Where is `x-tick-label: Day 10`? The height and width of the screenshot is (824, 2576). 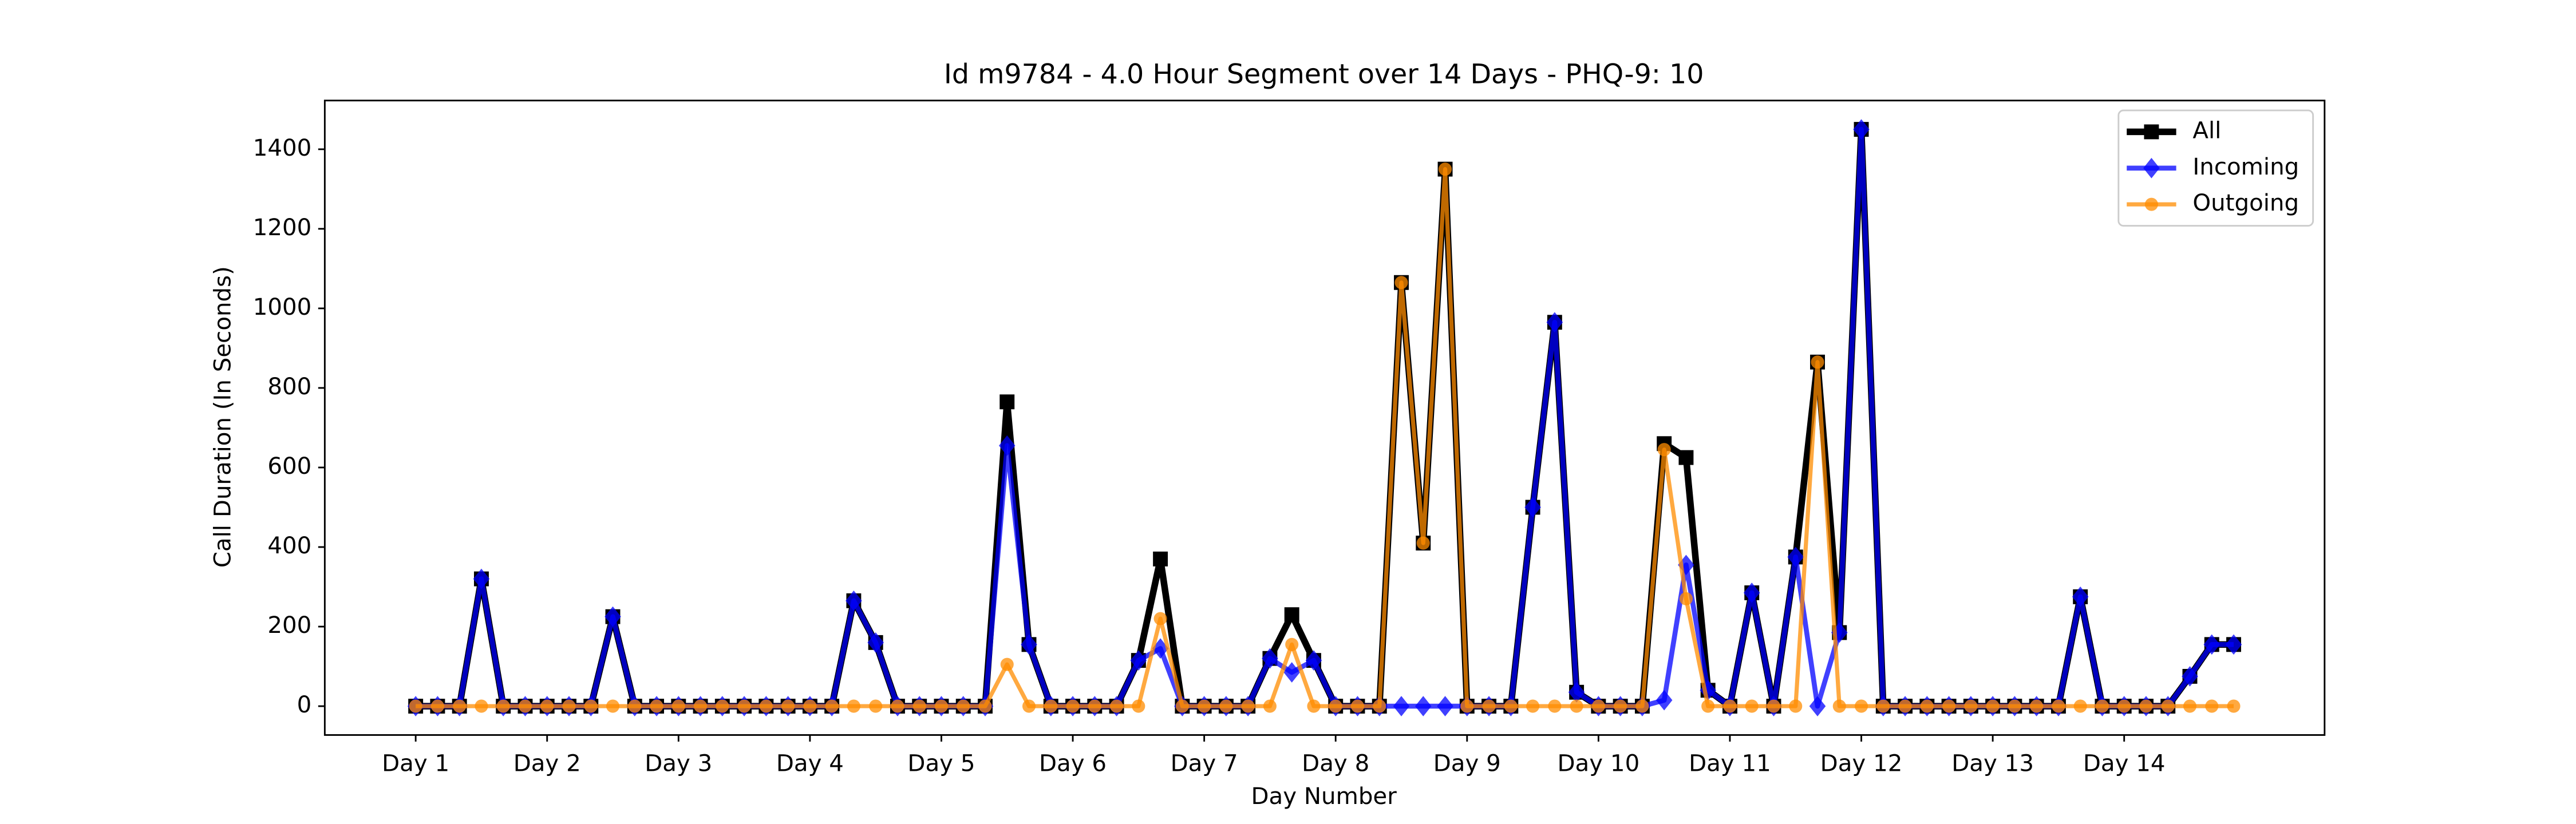
x-tick-label: Day 10 is located at coordinates (1599, 763).